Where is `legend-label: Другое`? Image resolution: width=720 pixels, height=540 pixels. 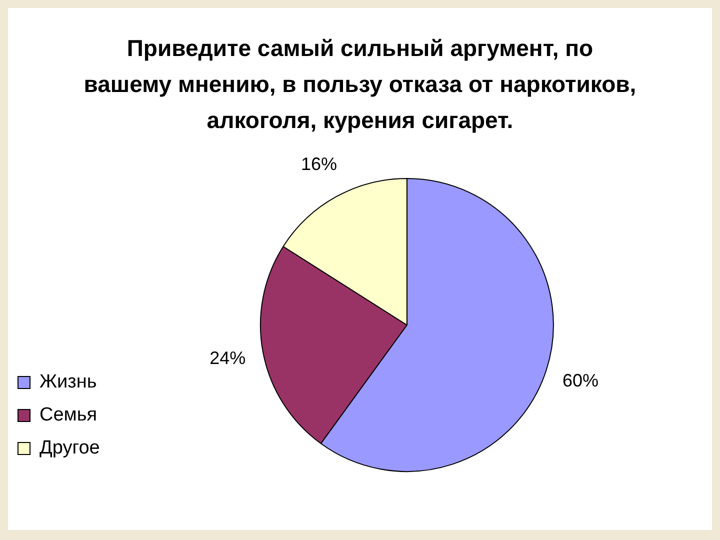 legend-label: Другое is located at coordinates (70, 448).